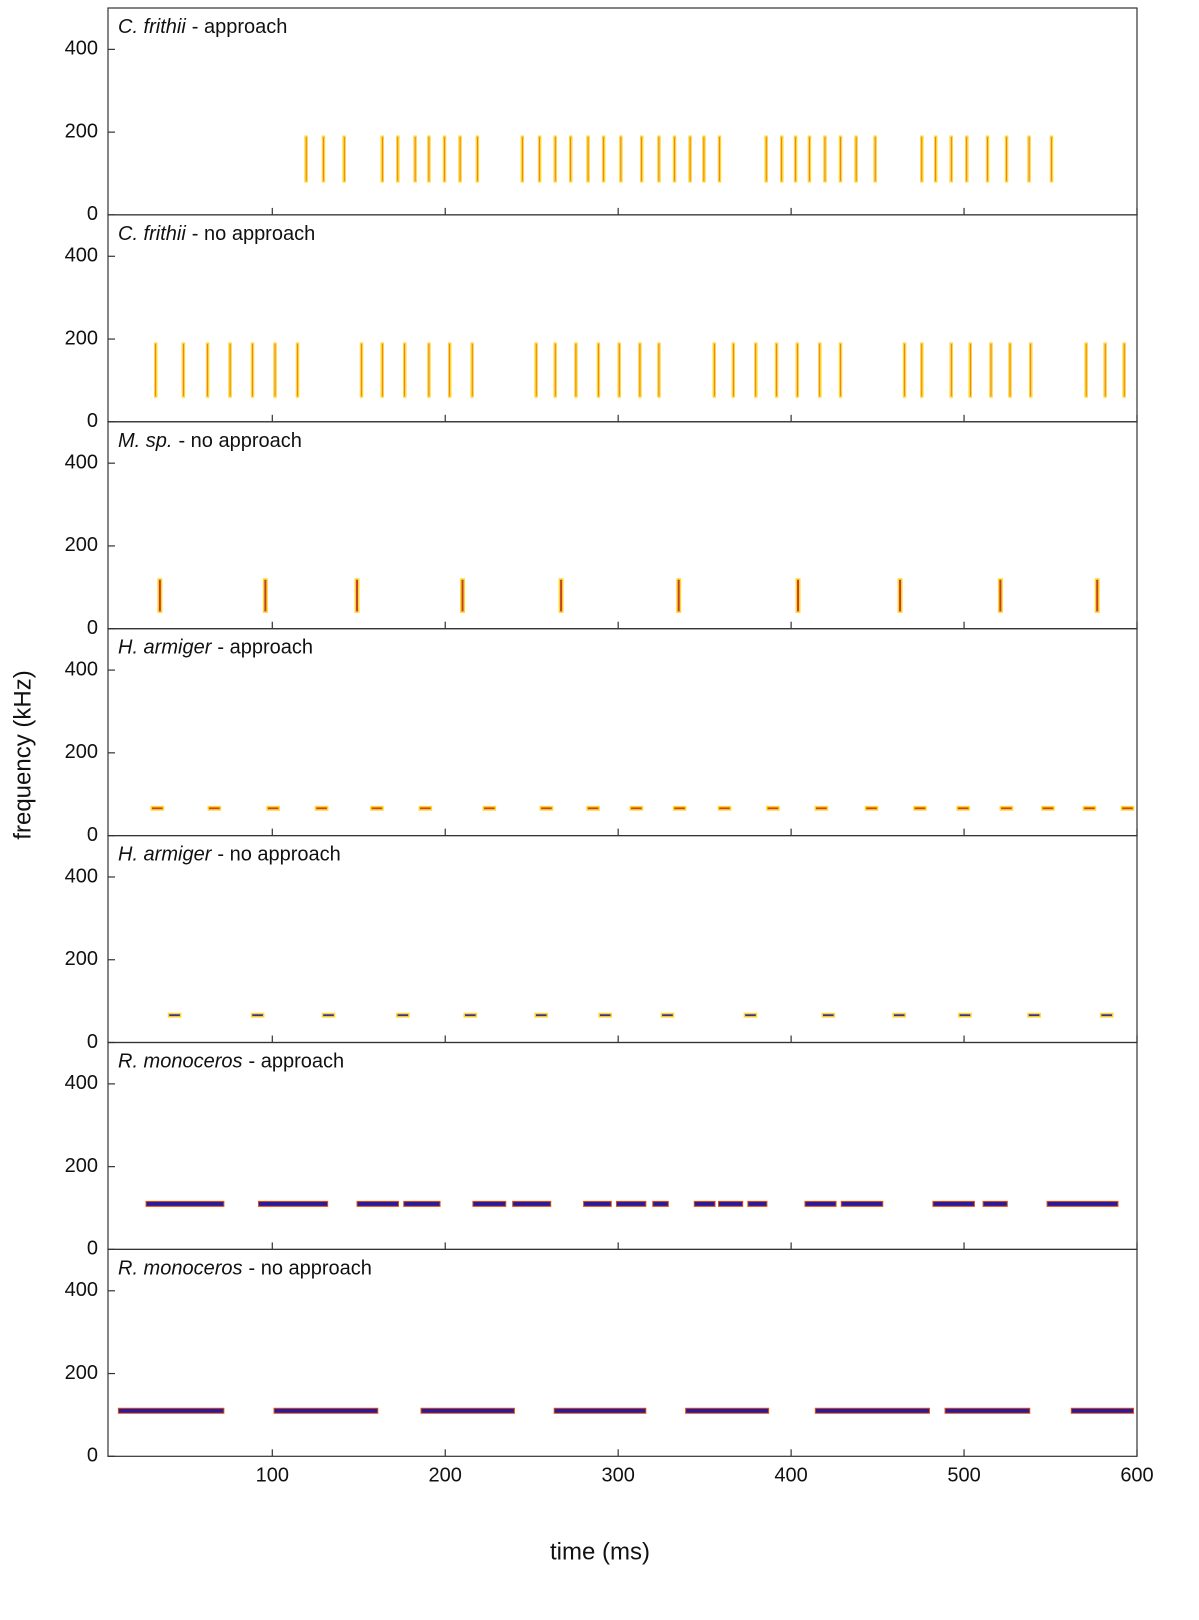 The height and width of the screenshot is (1620, 1199). What do you see at coordinates (297, 1062) in the screenshot?
I see `condition: - approach` at bounding box center [297, 1062].